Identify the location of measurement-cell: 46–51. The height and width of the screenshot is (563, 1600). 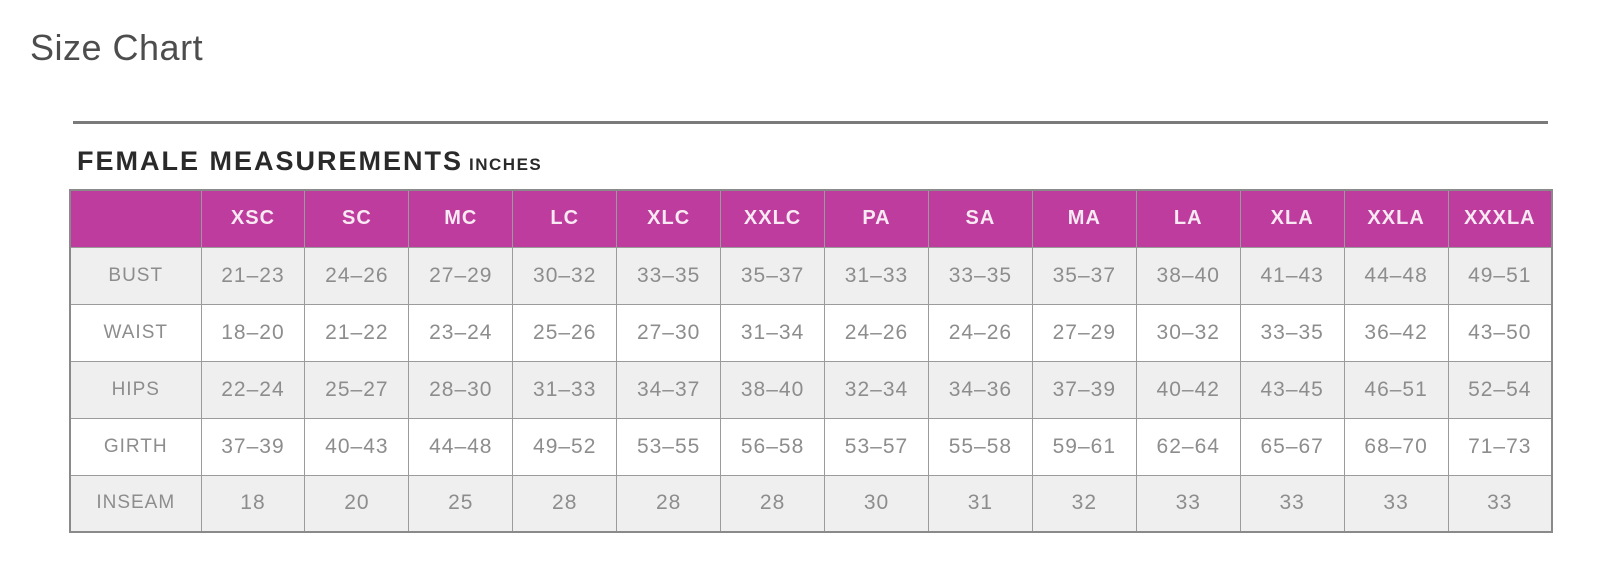
(1396, 389).